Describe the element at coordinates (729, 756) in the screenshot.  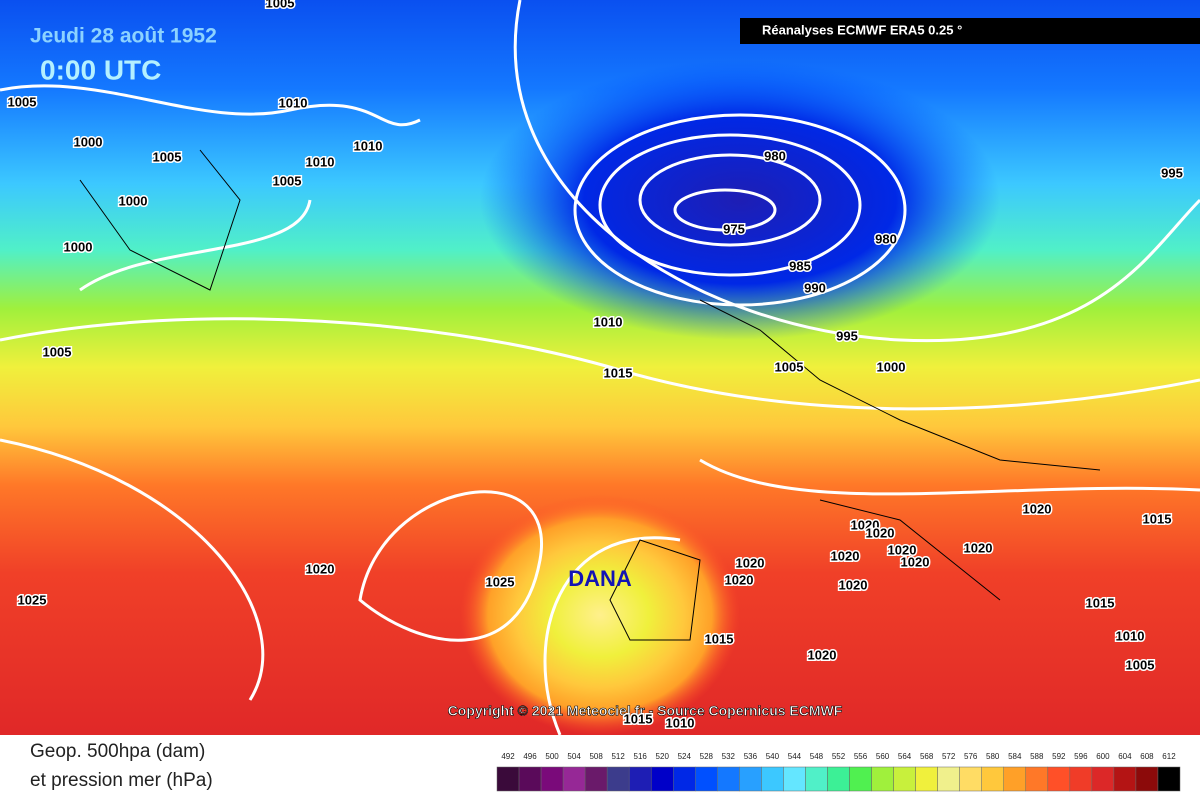
I see `legend-value: 532` at that location.